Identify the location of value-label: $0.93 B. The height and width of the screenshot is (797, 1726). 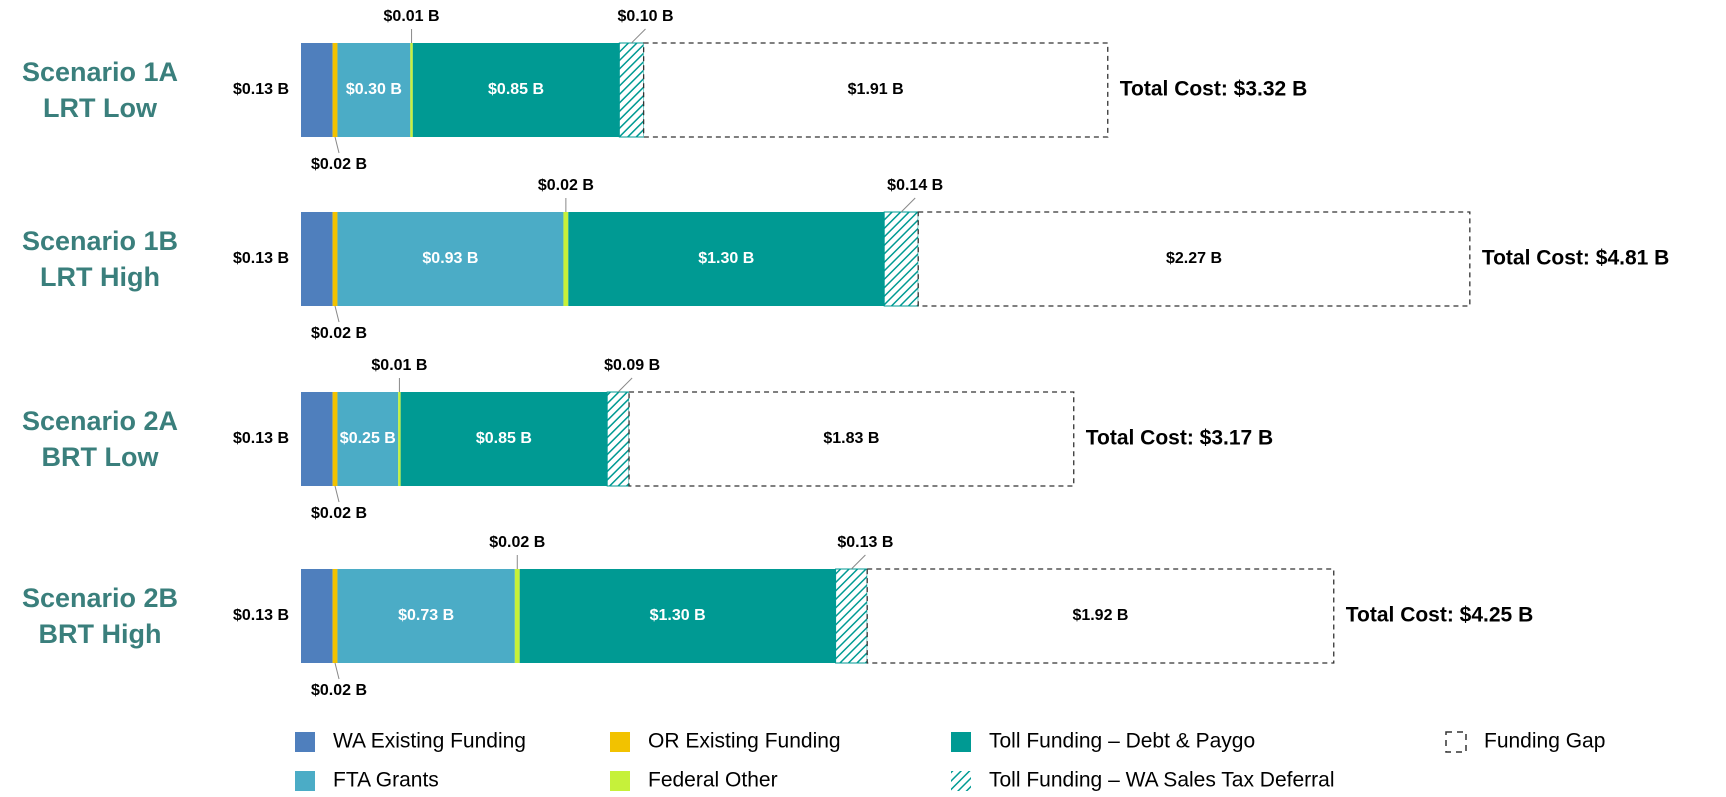
(450, 258).